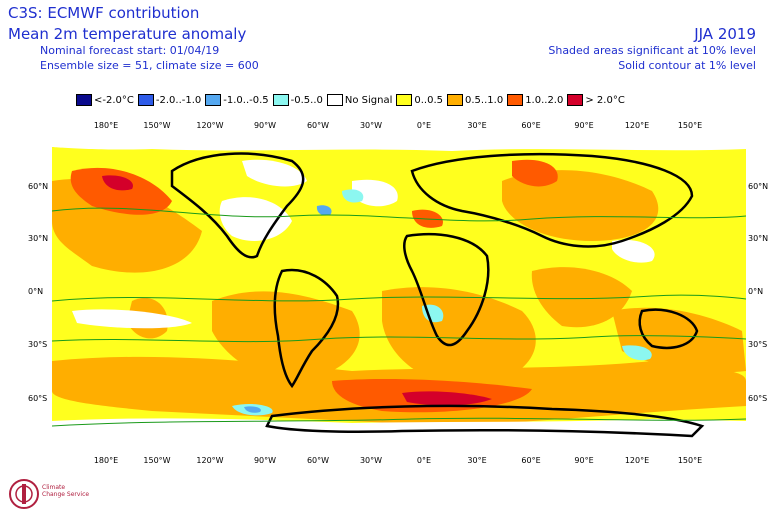 The image size is (772, 518). What do you see at coordinates (246, 100) in the screenshot?
I see `legend-label: -1.0..-0.5` at bounding box center [246, 100].